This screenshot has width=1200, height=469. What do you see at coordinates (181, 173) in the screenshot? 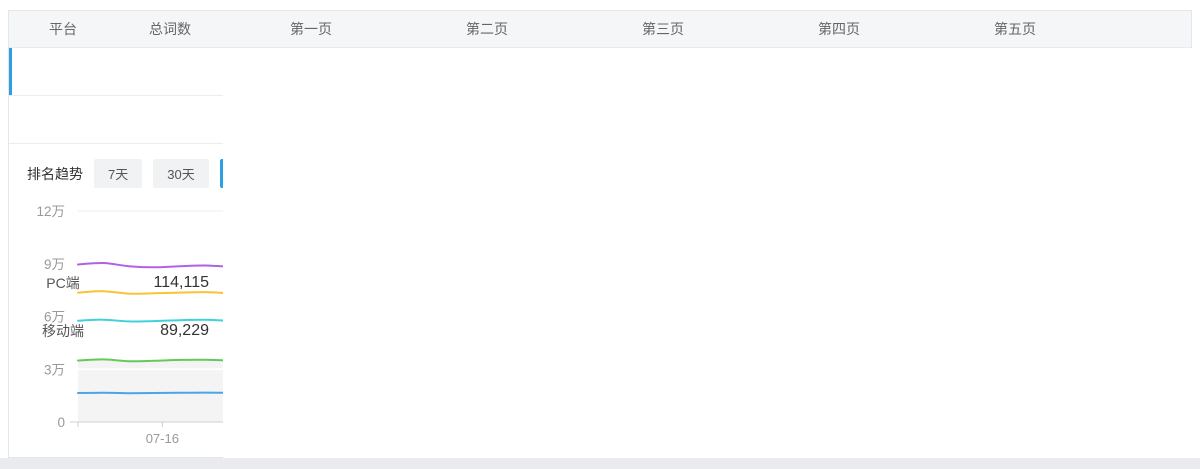
I see `tab-30-days: 30天` at bounding box center [181, 173].